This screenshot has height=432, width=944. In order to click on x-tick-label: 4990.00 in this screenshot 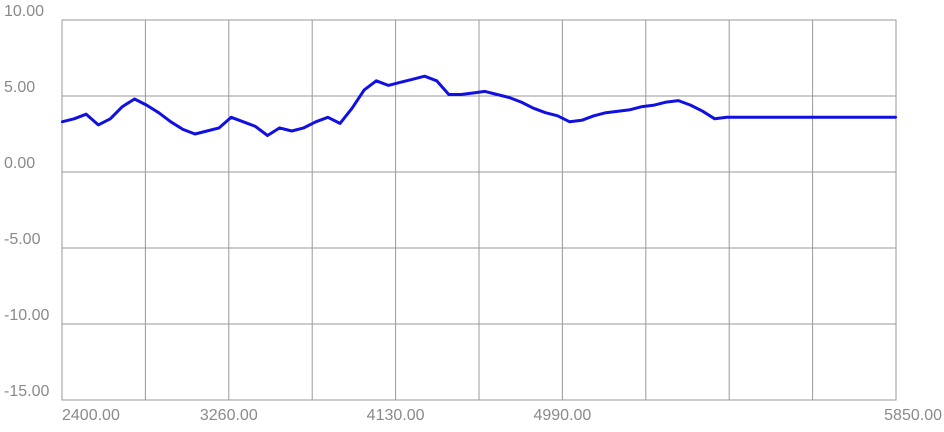, I will do `click(562, 415)`.